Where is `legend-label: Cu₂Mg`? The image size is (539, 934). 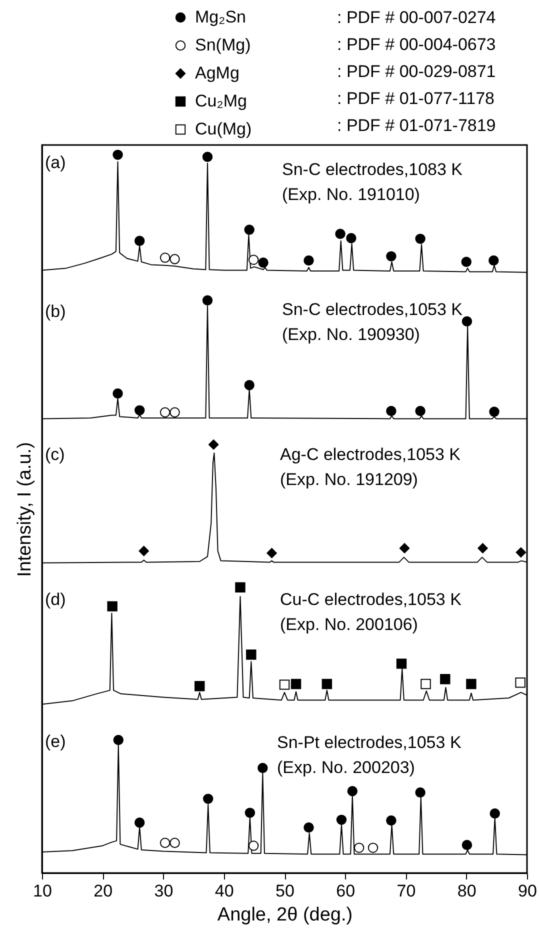
legend-label: Cu₂Mg is located at coordinates (221, 101).